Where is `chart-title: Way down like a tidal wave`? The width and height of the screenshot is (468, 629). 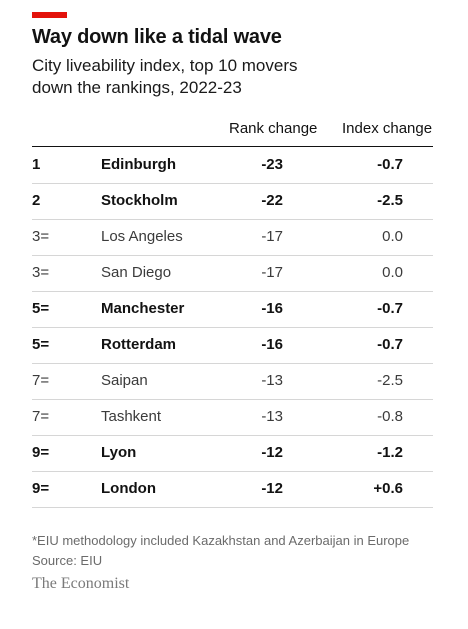
chart-title: Way down like a tidal wave is located at coordinates (157, 37).